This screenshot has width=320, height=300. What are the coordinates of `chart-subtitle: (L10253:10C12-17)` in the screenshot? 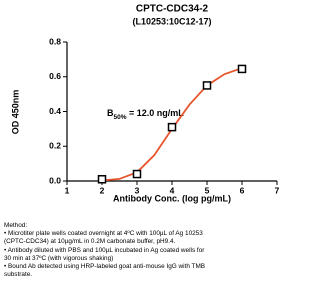 It's located at (171, 21).